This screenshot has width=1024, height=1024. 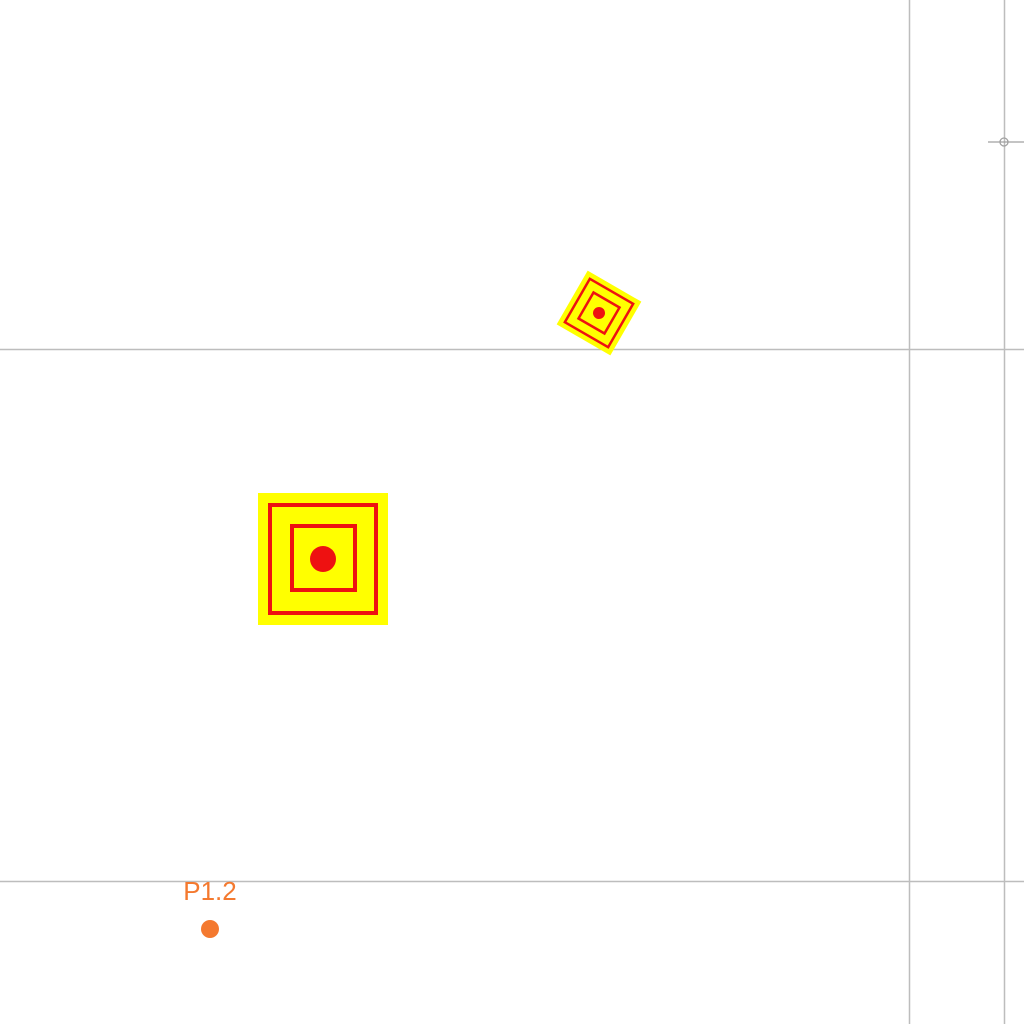 I want to click on crosshair-icon, so click(x=1006, y=142).